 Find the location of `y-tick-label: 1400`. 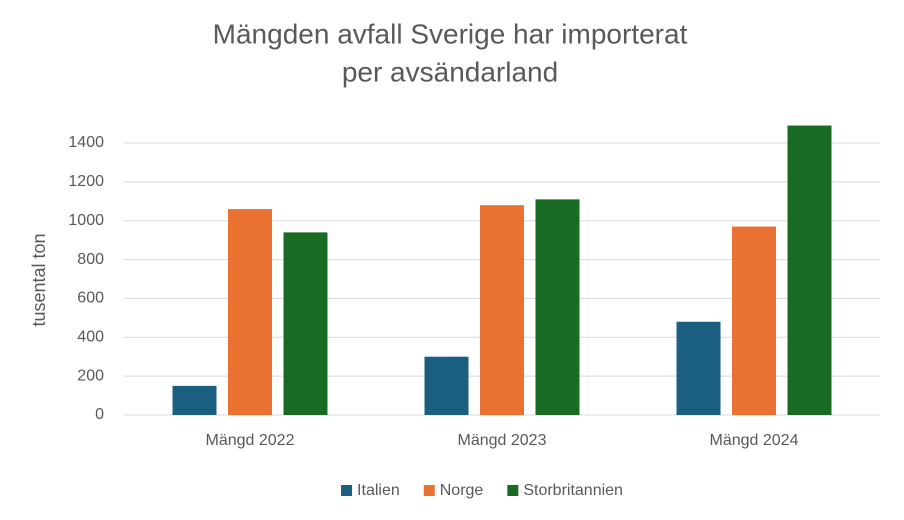

y-tick-label: 1400 is located at coordinates (86, 142).